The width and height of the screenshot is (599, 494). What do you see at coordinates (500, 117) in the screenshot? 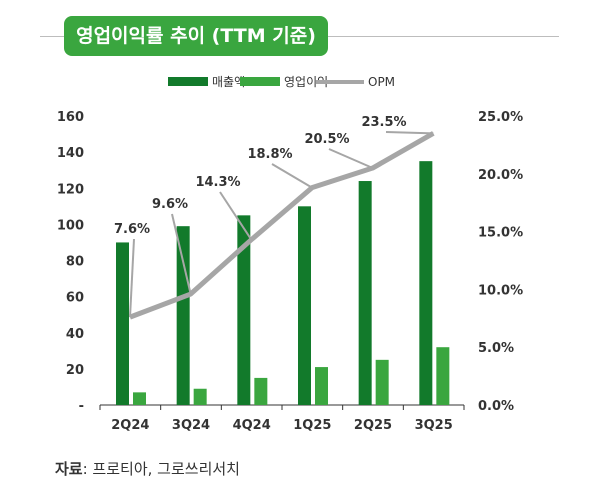
I see `y-right-tick-label: 25.0%` at bounding box center [500, 117].